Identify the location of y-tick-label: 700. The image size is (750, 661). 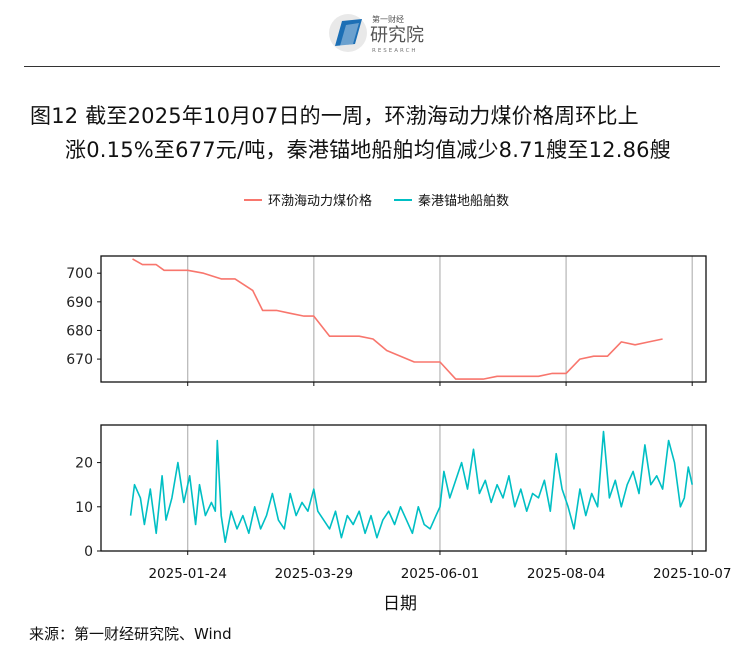
(79, 274).